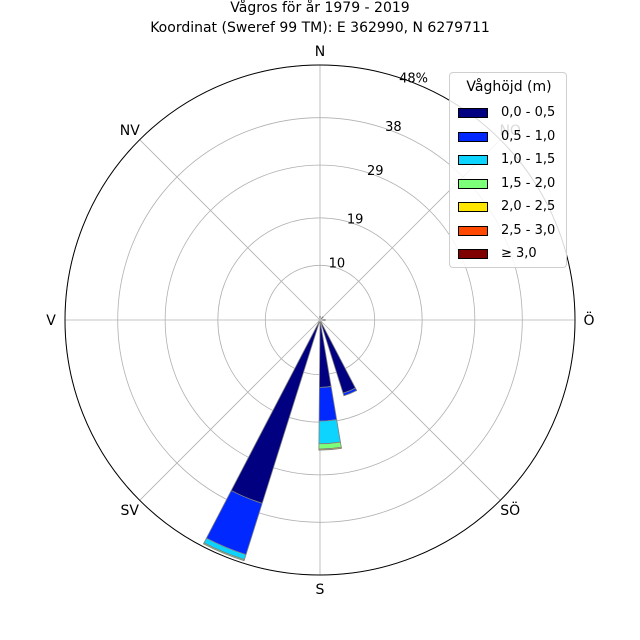  I want to click on direction-label-v: V, so click(51, 321).